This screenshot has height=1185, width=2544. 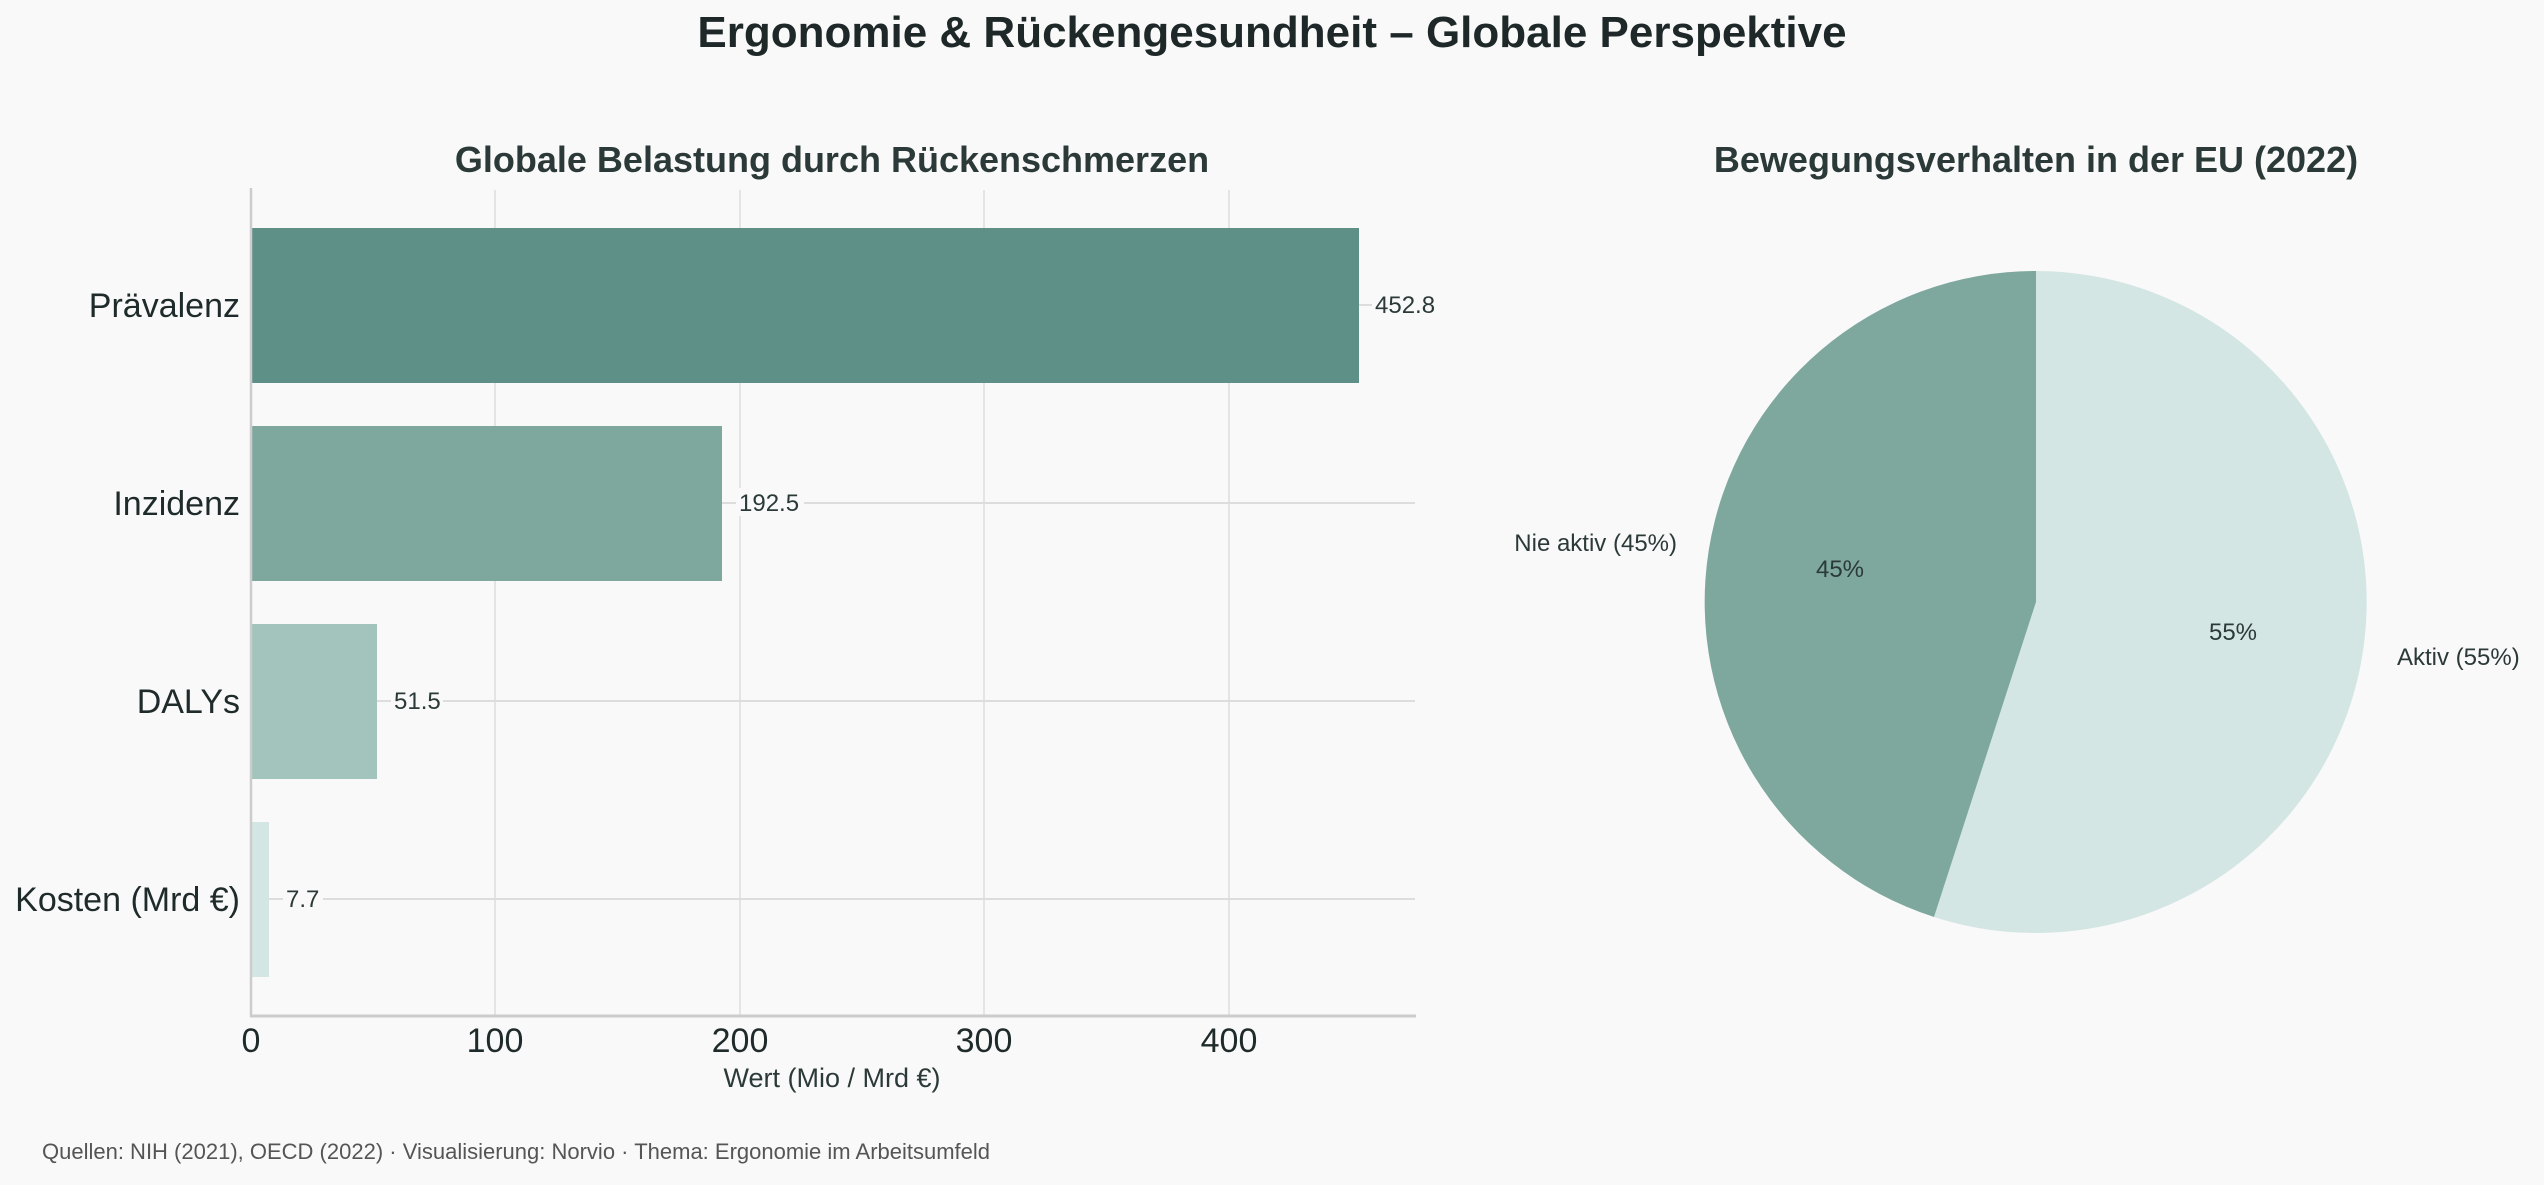 What do you see at coordinates (302, 899) in the screenshot?
I see `value-label-kosten: 7.7` at bounding box center [302, 899].